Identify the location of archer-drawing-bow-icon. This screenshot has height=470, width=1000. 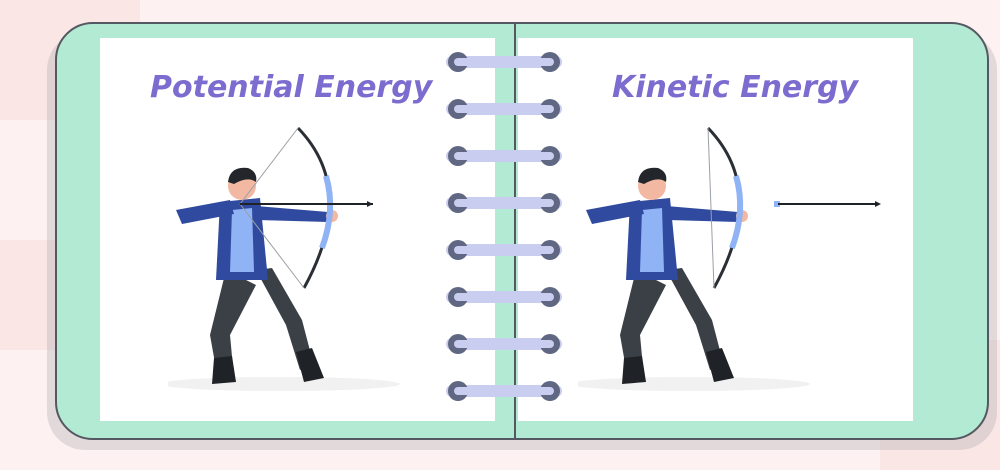
(284, 258).